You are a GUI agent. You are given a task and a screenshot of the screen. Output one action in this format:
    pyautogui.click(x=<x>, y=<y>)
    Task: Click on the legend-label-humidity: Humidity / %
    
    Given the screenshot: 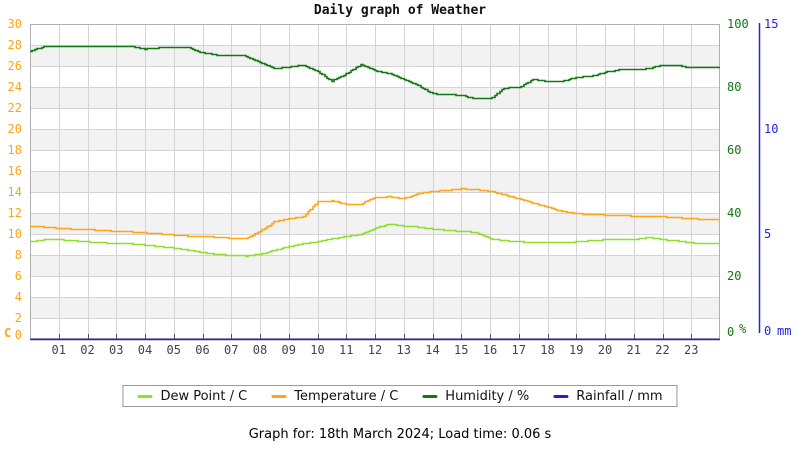 What is the action you would take?
    pyautogui.click(x=487, y=396)
    